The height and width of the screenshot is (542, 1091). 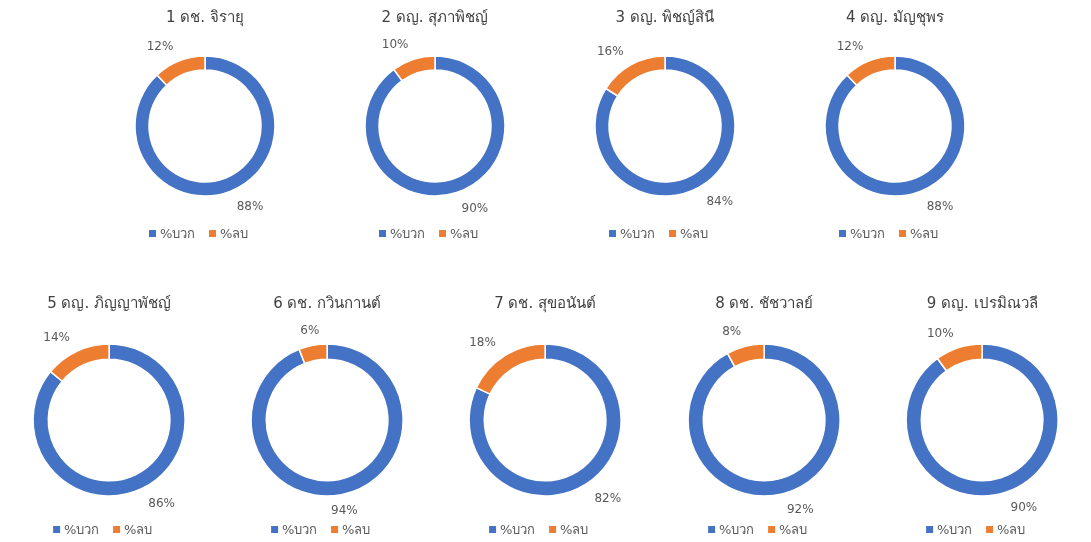 I want to click on chart-title: 5 ดญ. ภิญญาพัชญ์, so click(x=109, y=303).